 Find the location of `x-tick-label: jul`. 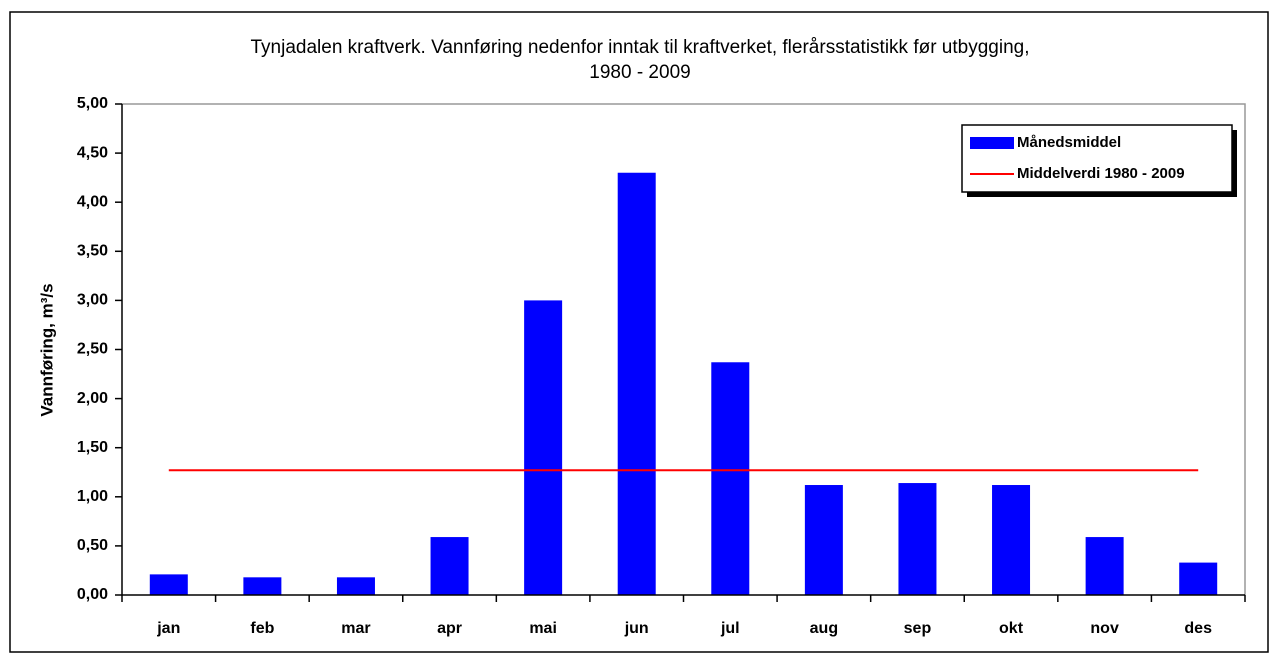

x-tick-label: jul is located at coordinates (730, 628).